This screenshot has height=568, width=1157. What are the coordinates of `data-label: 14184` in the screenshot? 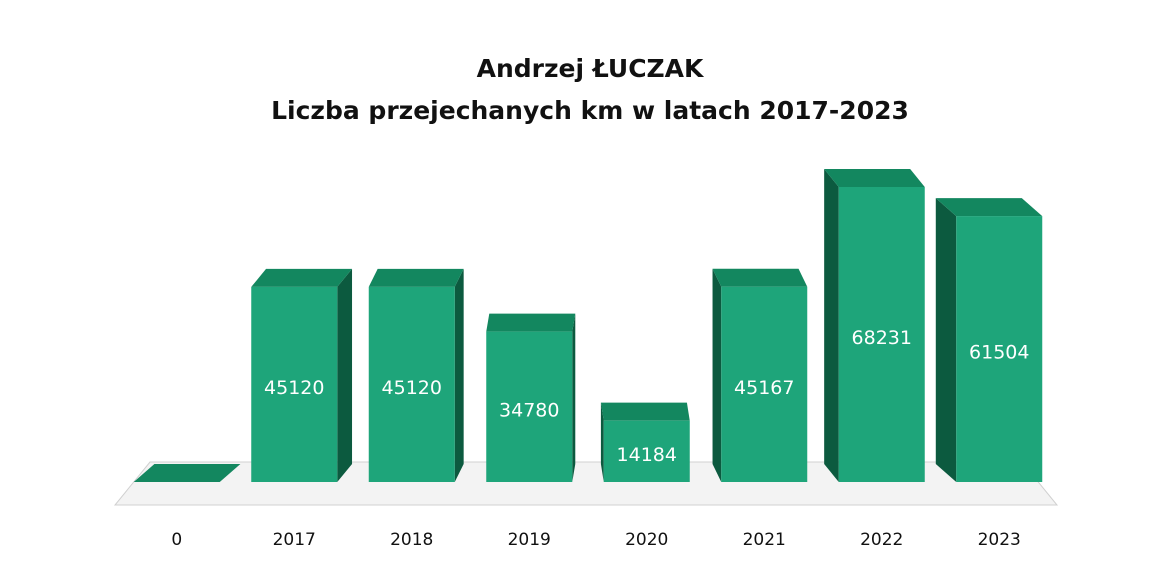 It's located at (647, 455).